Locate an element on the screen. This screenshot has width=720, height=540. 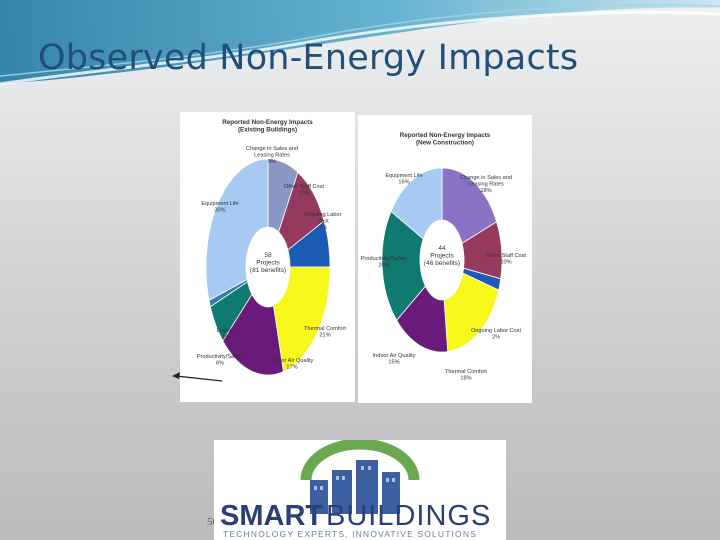
slice-label-thermal: Thermal Comfort 18% is located at coordinates (466, 375).